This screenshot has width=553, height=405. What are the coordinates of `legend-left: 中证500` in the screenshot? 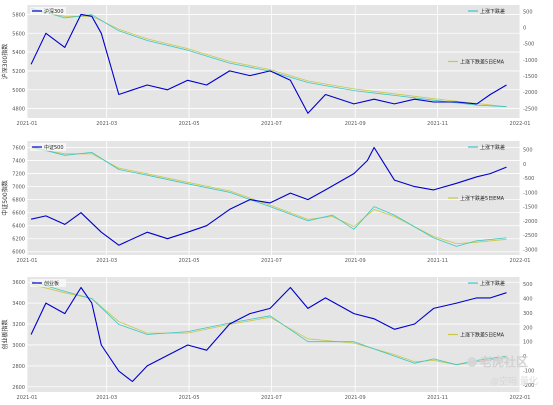 It's located at (48, 147).